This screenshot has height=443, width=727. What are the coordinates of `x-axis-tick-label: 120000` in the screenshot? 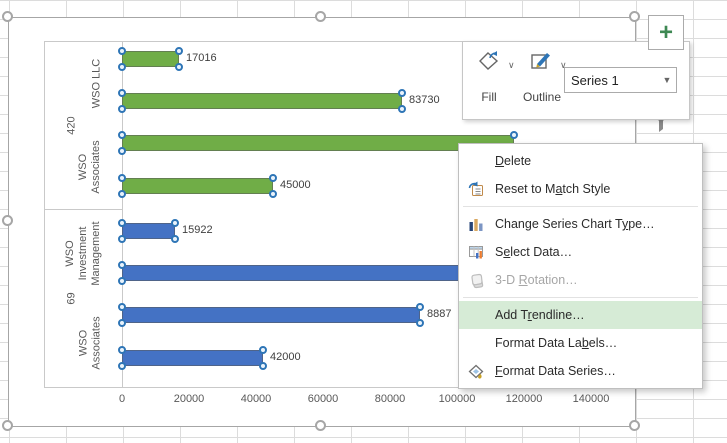 It's located at (524, 399).